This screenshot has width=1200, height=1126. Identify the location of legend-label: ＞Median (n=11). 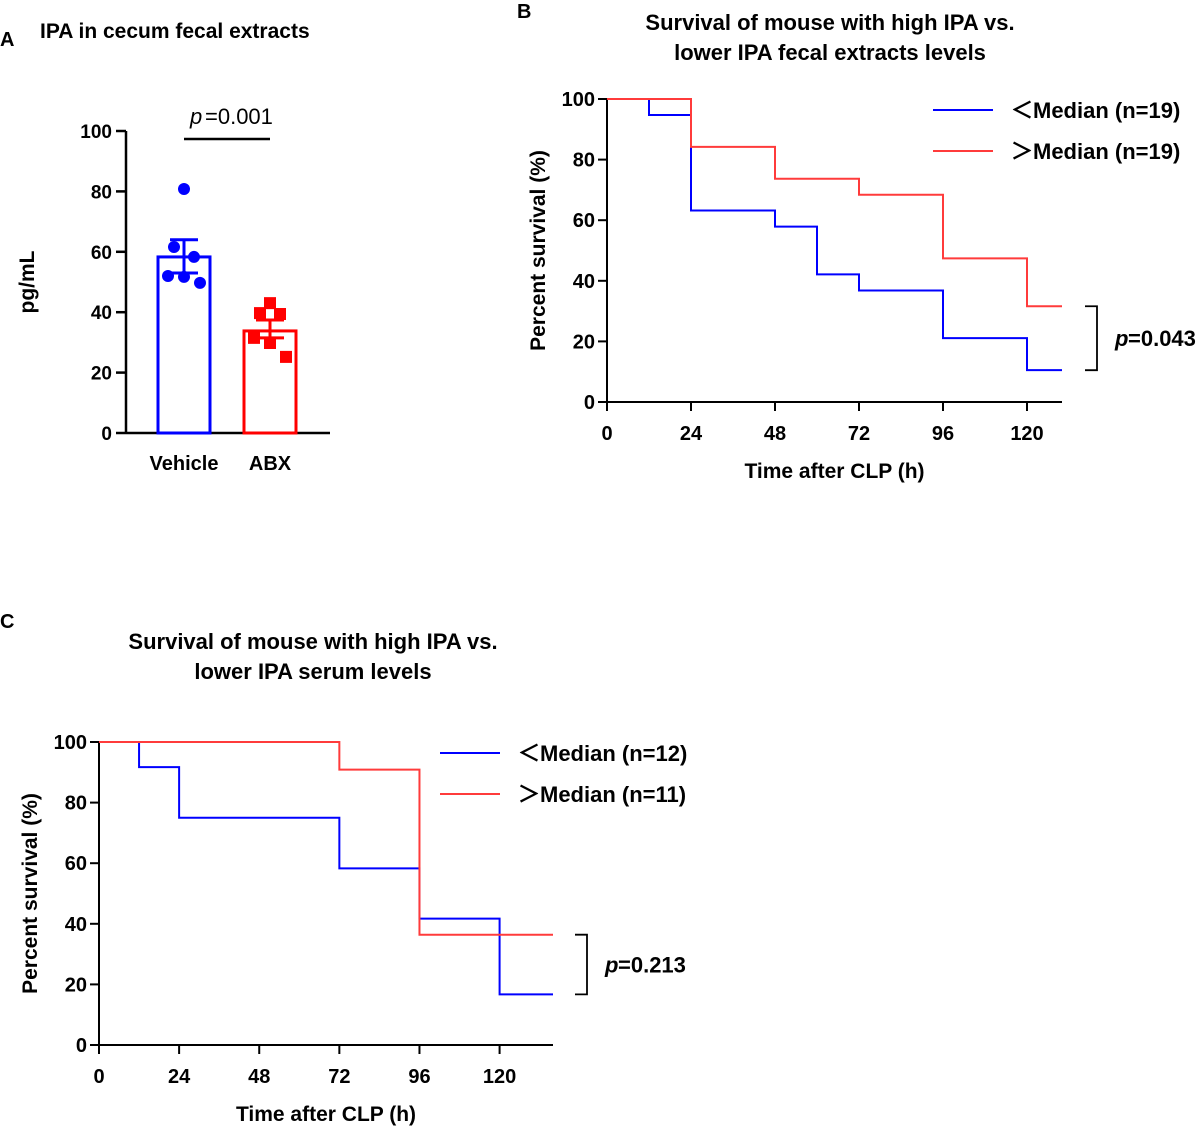
(602, 794).